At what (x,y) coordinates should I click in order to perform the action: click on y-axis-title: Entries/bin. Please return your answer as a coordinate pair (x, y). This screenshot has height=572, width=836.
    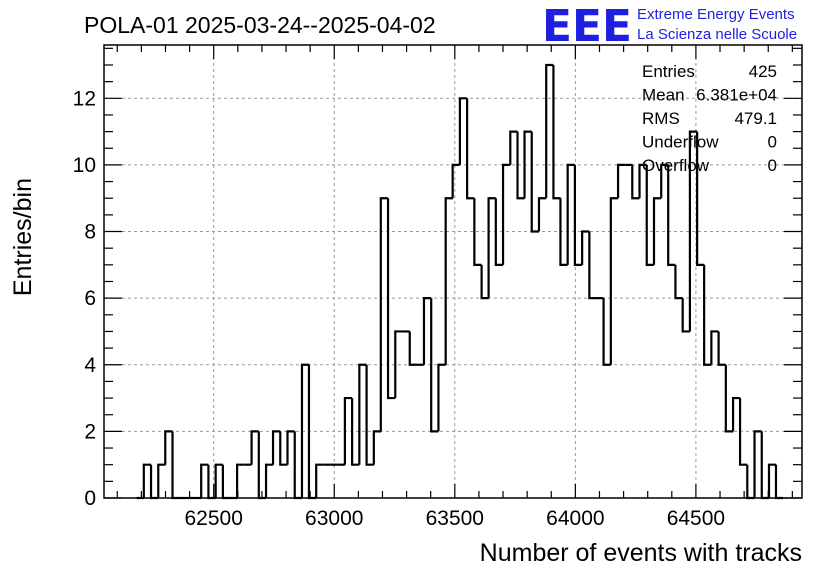
    Looking at the image, I should click on (23, 237).